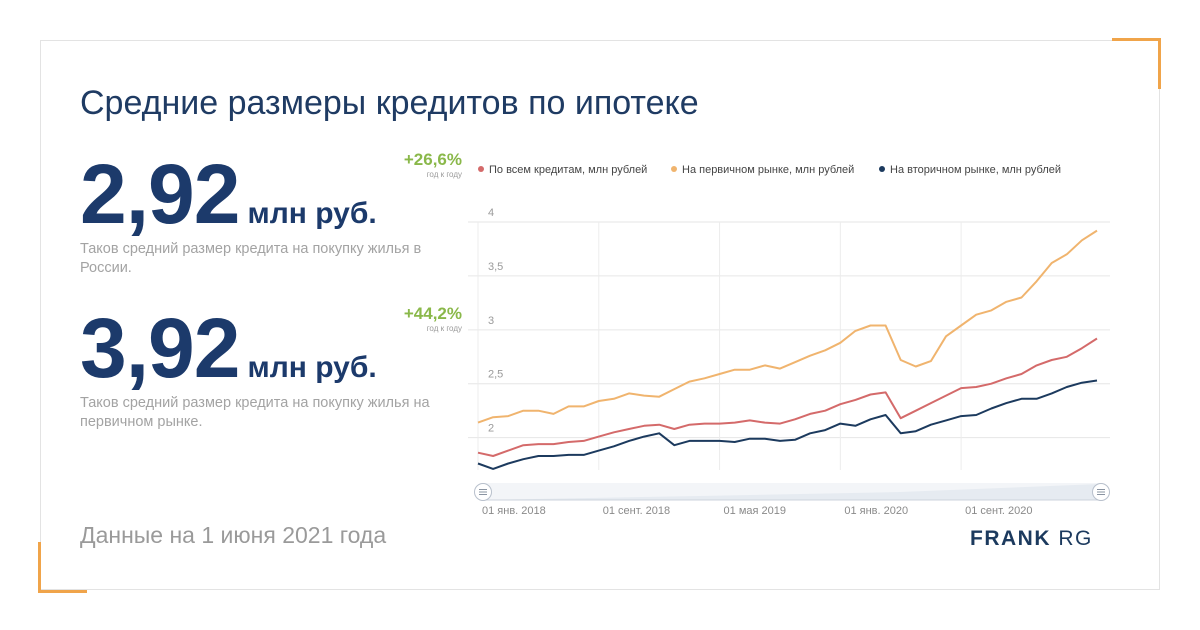  What do you see at coordinates (272, 348) in the screenshot?
I see `stat-row: 3,92 млн руб.` at bounding box center [272, 348].